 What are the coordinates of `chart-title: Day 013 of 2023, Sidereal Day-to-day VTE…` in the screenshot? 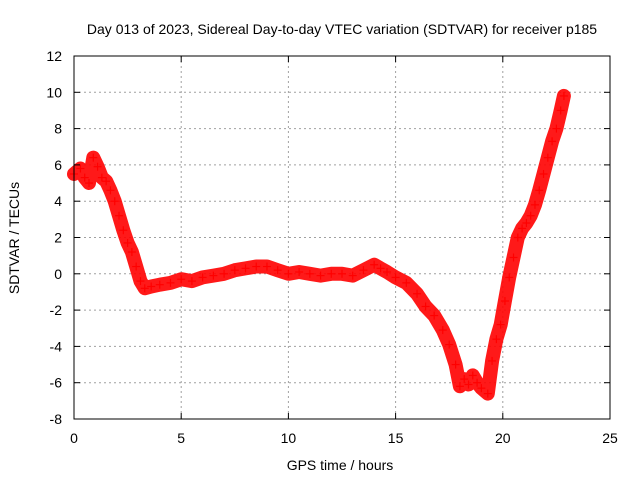 It's located at (342, 29).